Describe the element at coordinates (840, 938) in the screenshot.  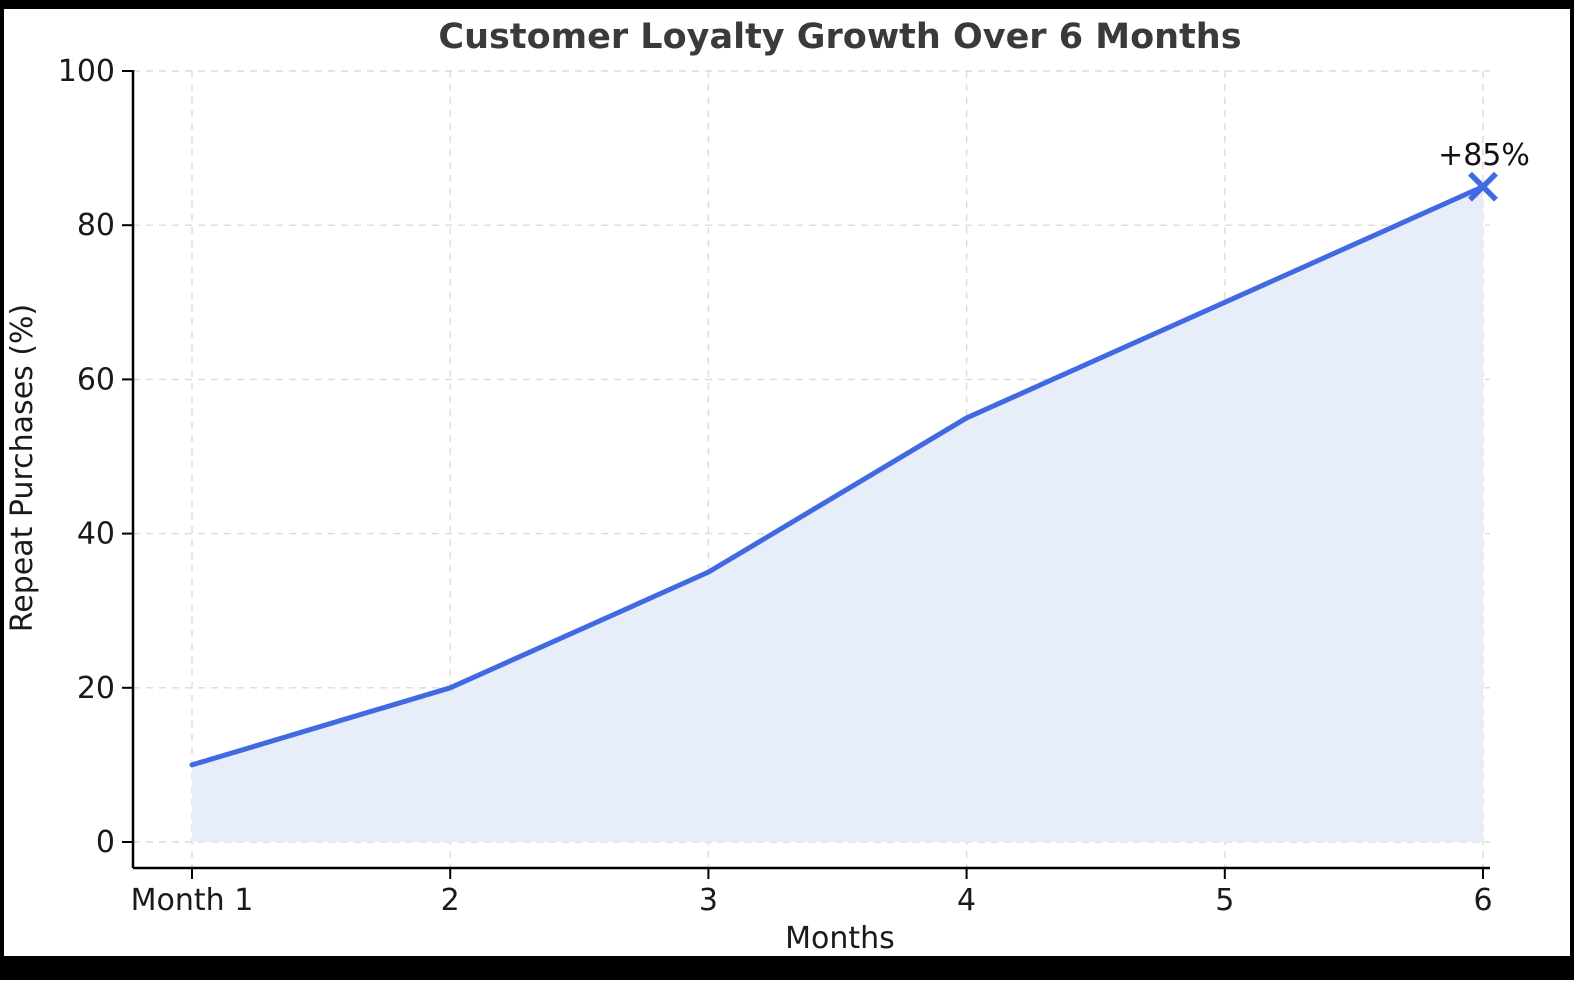
I see `x-axis-label: Months` at that location.